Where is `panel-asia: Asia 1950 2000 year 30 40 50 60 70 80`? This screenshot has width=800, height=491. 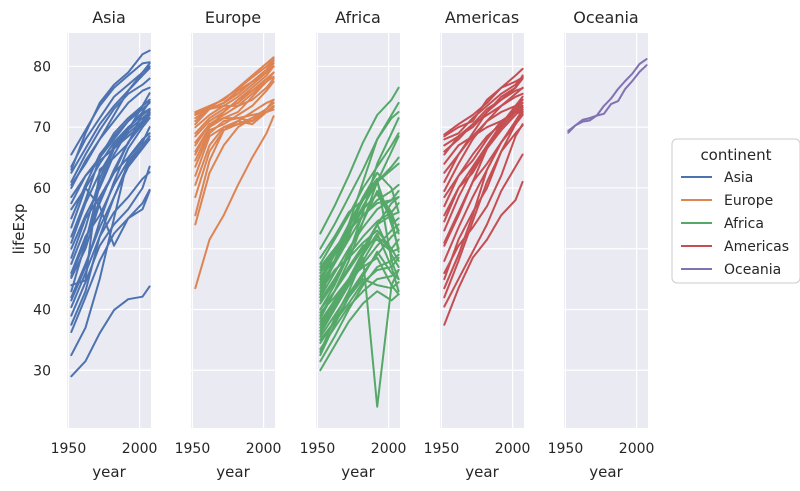 panel-asia: Asia 1950 2000 year 30 40 50 60 70 80 is located at coordinates (95, 244).